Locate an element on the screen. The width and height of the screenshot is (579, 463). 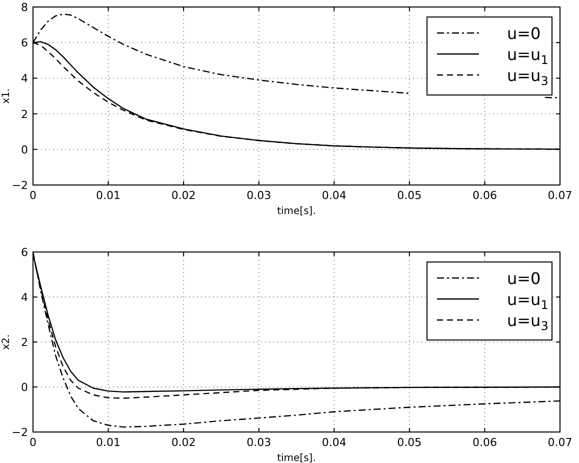
y-axis-title: x1. is located at coordinates (6, 96).